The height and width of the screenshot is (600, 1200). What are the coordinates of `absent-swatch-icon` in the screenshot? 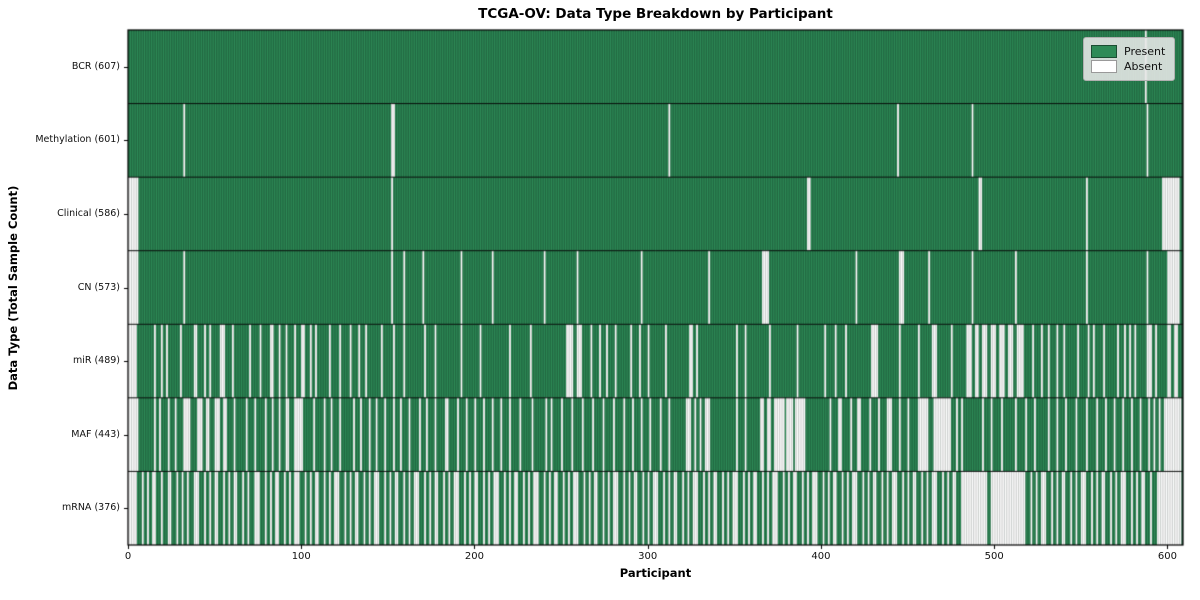 It's located at (1104, 66).